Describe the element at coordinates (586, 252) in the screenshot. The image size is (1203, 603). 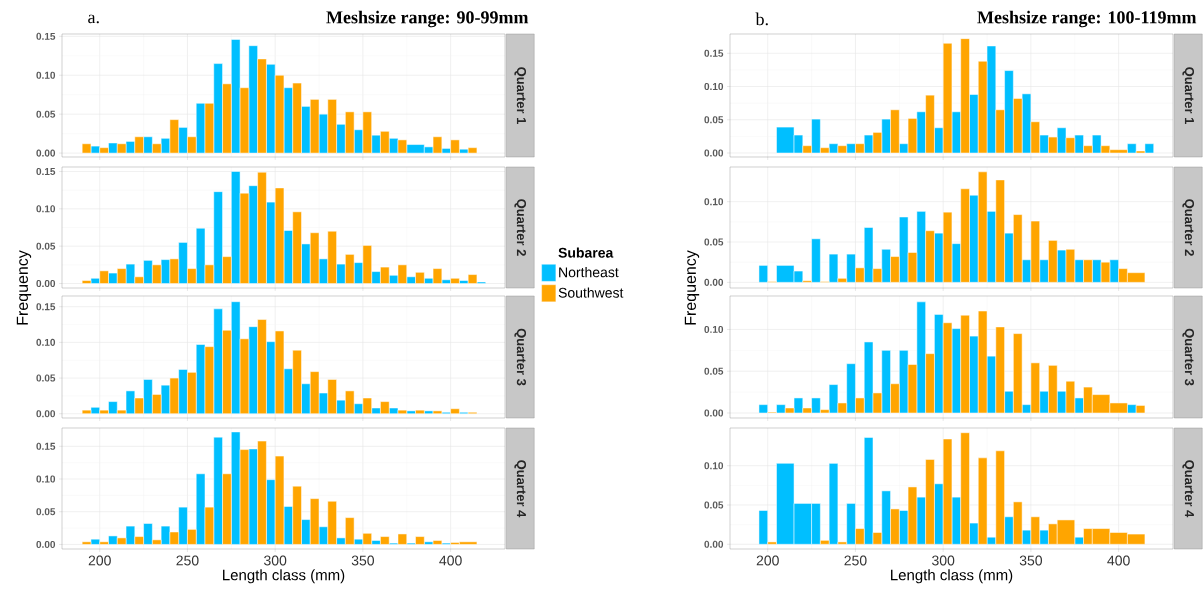
I see `legend-title: Subarea` at that location.